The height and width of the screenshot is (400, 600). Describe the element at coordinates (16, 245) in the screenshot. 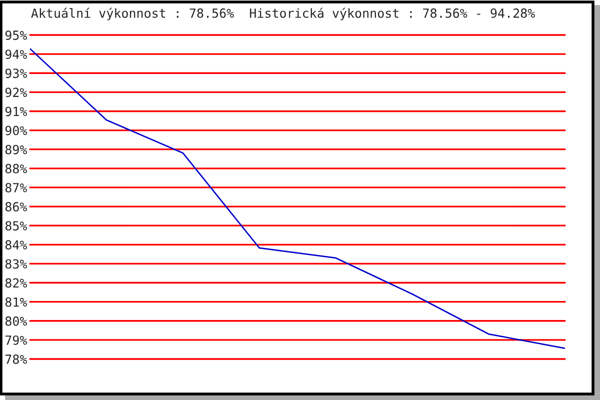

I see `y-tick-label: 84%` at that location.